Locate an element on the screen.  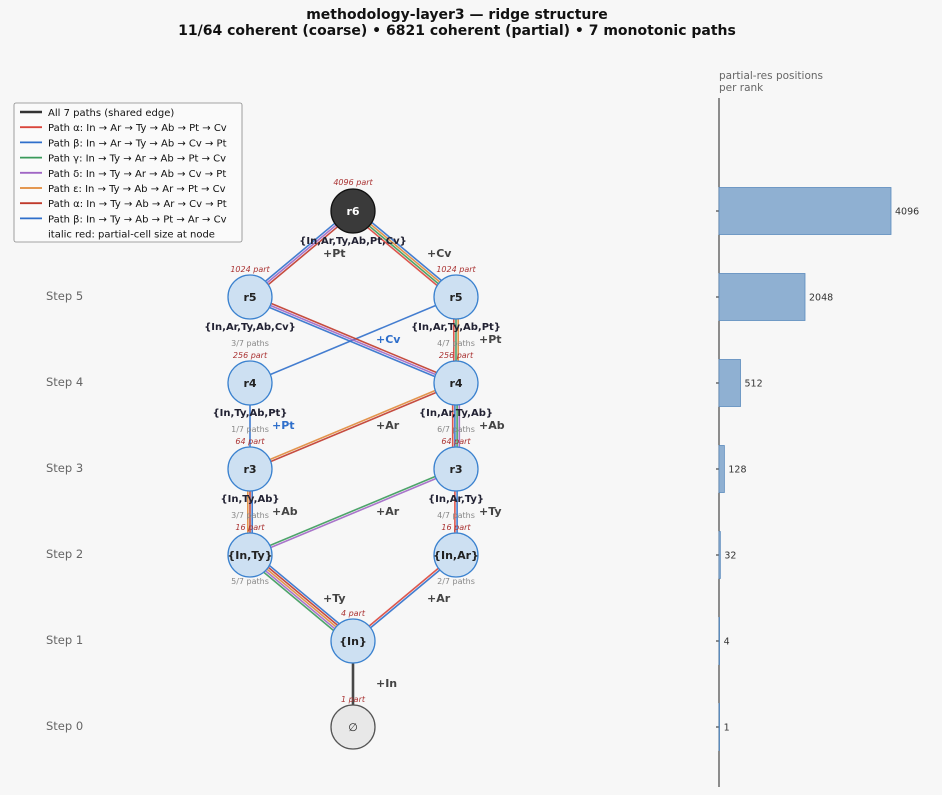
bar-value-label: 4 is located at coordinates (727, 642).